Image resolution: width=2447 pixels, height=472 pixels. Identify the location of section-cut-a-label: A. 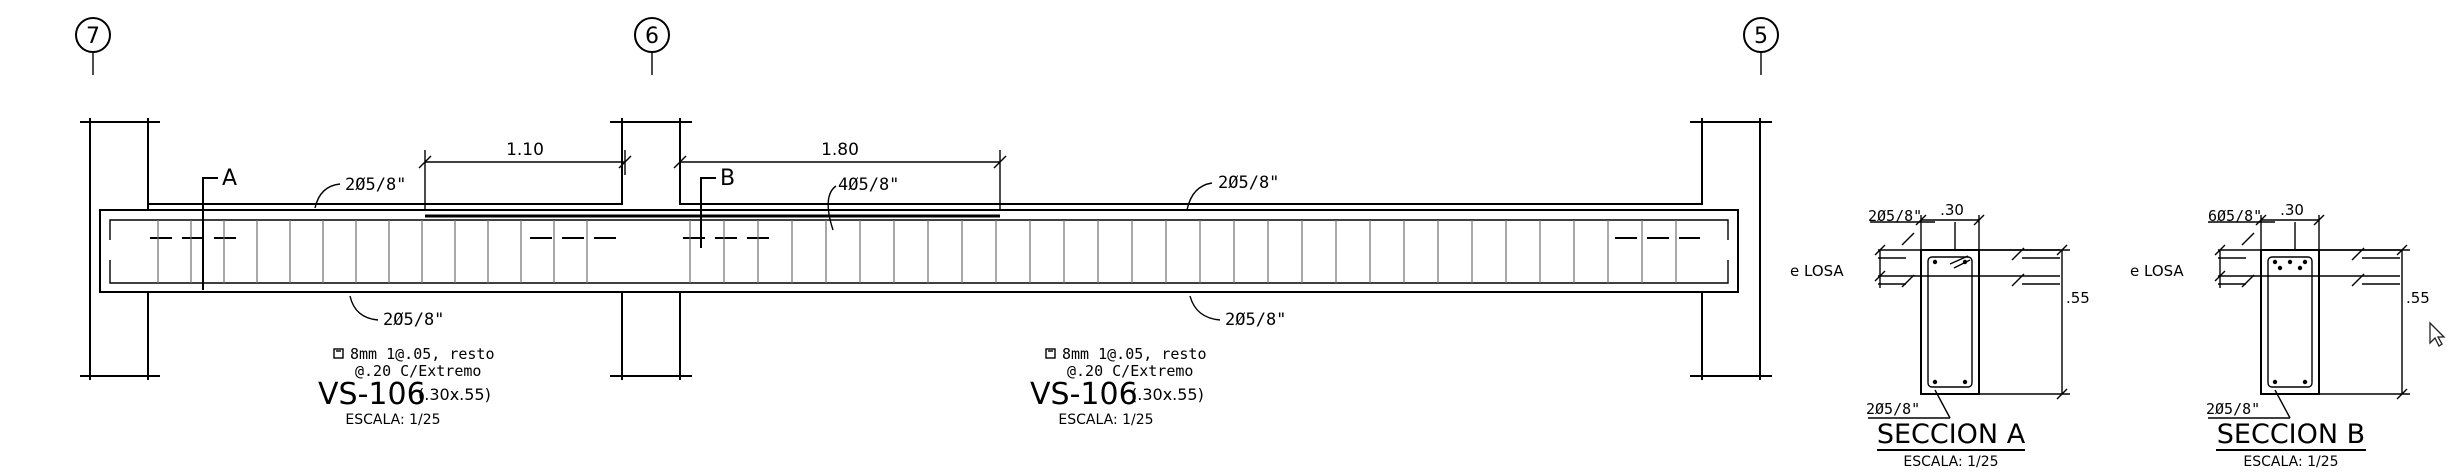
(229, 178).